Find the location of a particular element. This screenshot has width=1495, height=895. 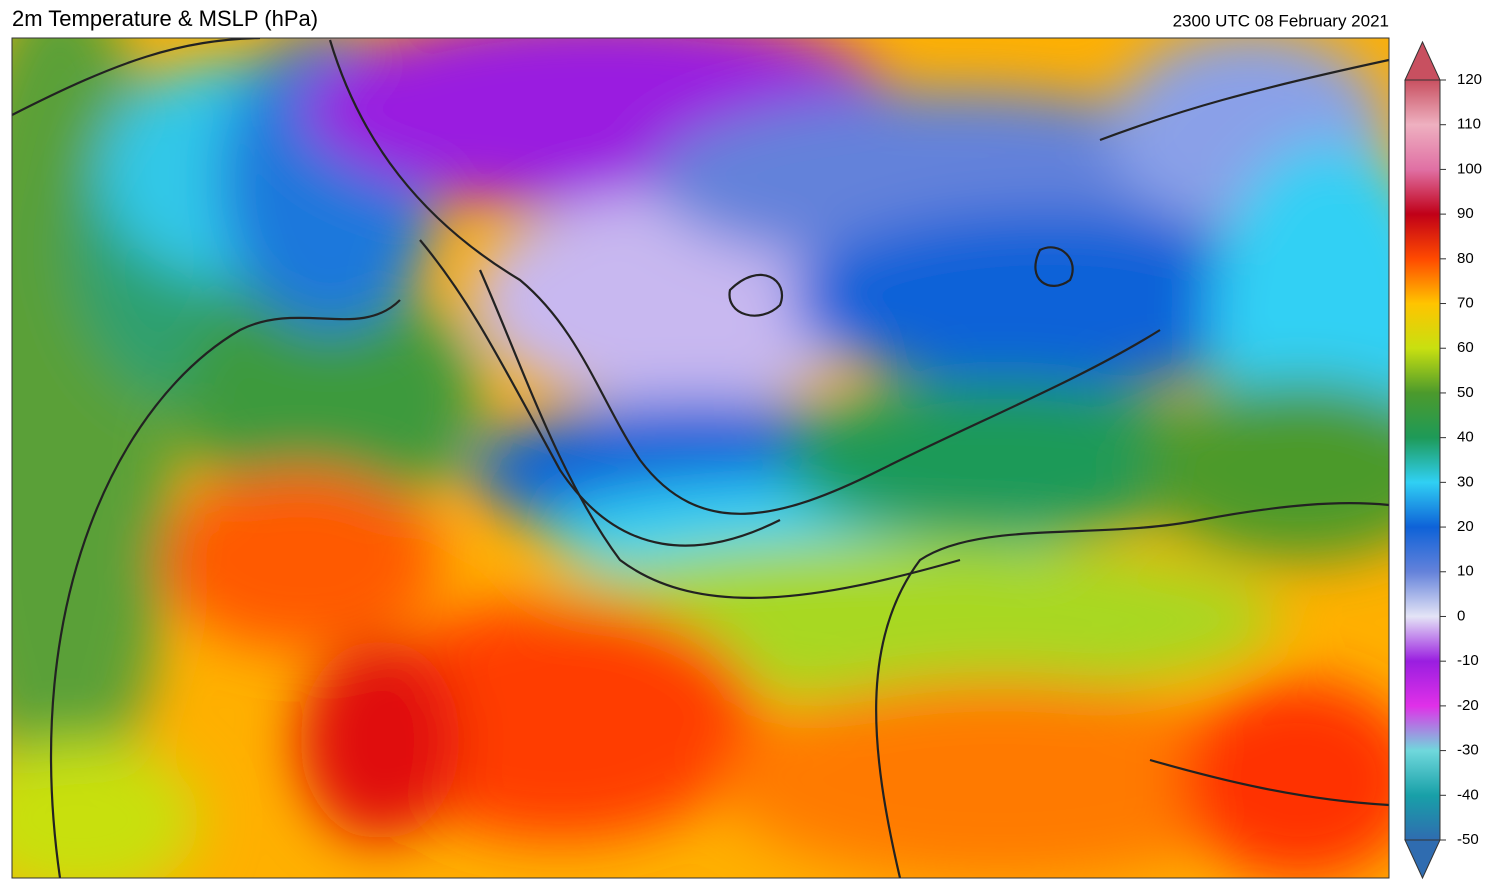

colorbar-tick-label: 60 is located at coordinates (1465, 347).